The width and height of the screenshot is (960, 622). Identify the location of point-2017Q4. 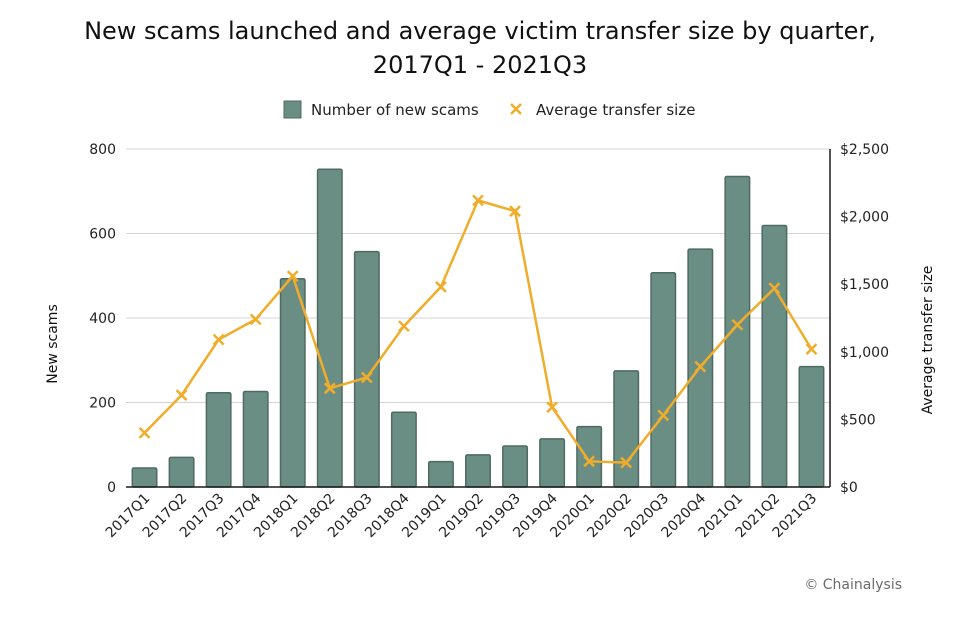
(255, 319).